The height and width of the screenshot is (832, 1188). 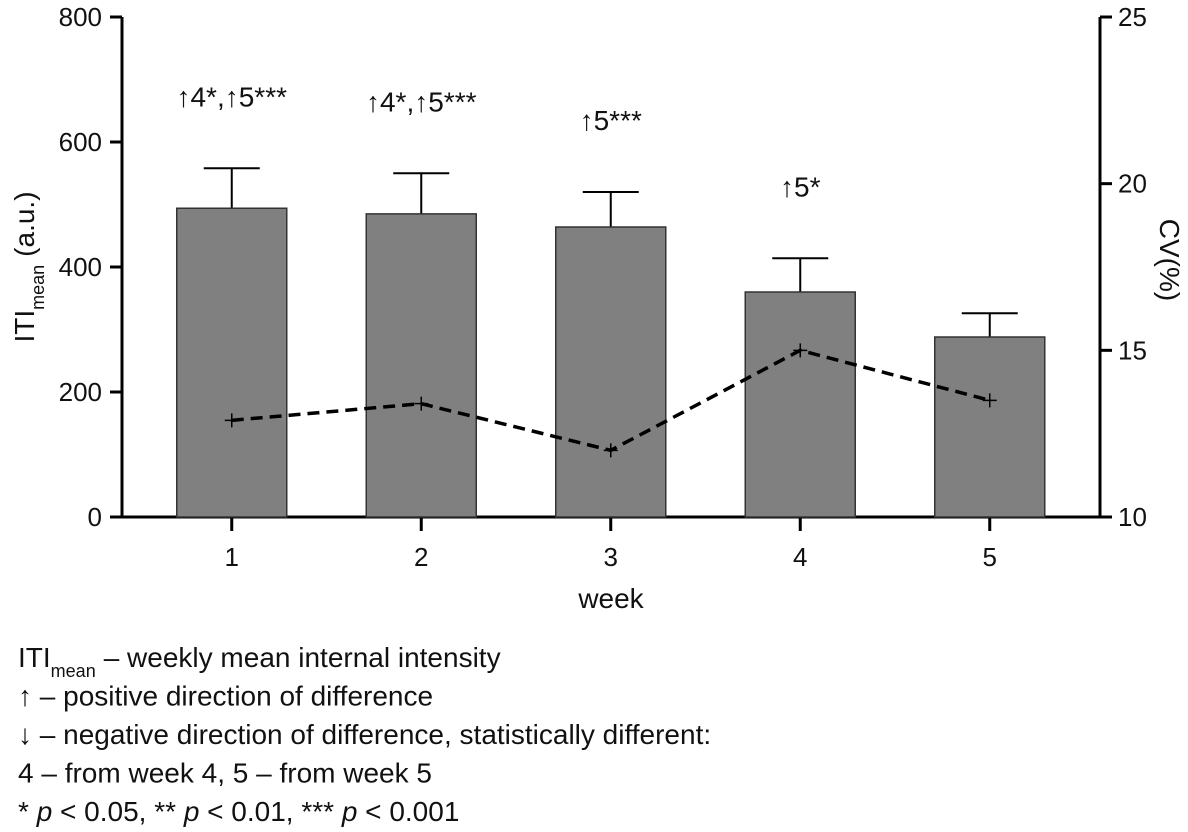 What do you see at coordinates (800, 186) in the screenshot?
I see `significance-label: ↑5*` at bounding box center [800, 186].